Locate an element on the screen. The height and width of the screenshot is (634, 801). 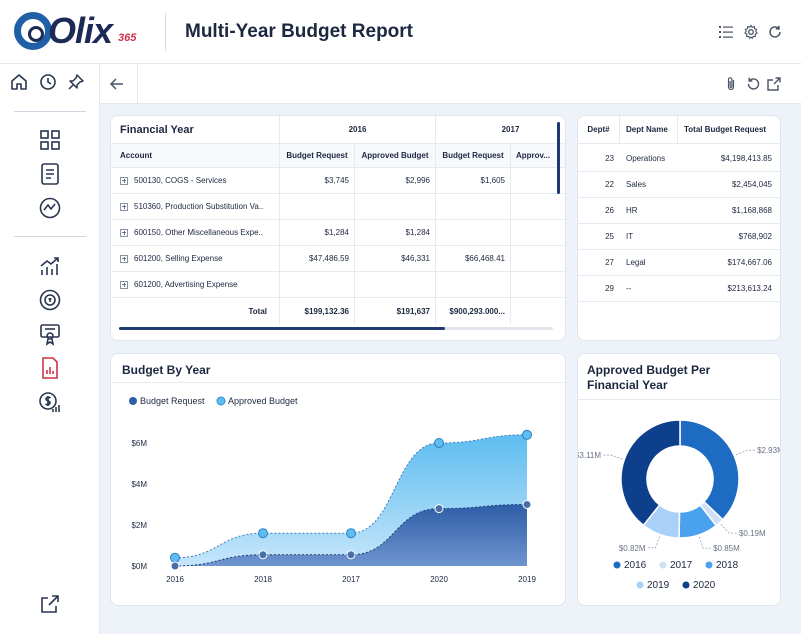
legend-label: 2020 is located at coordinates (704, 585).